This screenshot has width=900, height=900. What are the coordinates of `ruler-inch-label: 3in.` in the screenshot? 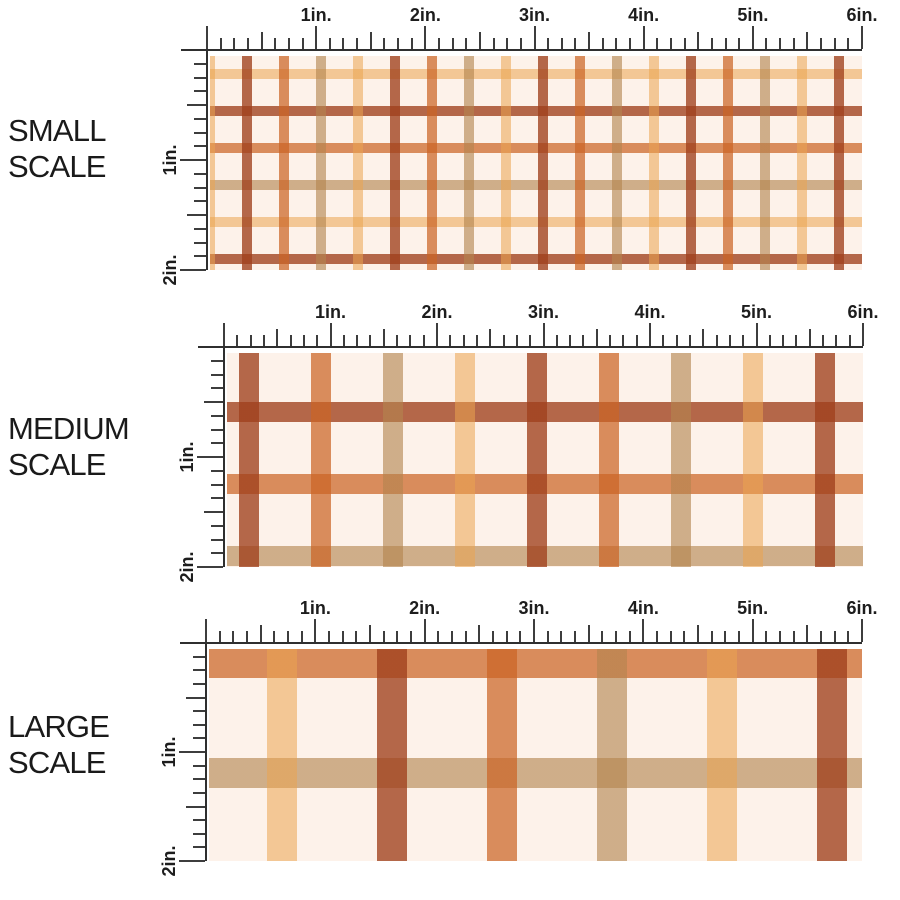 It's located at (534, 15).